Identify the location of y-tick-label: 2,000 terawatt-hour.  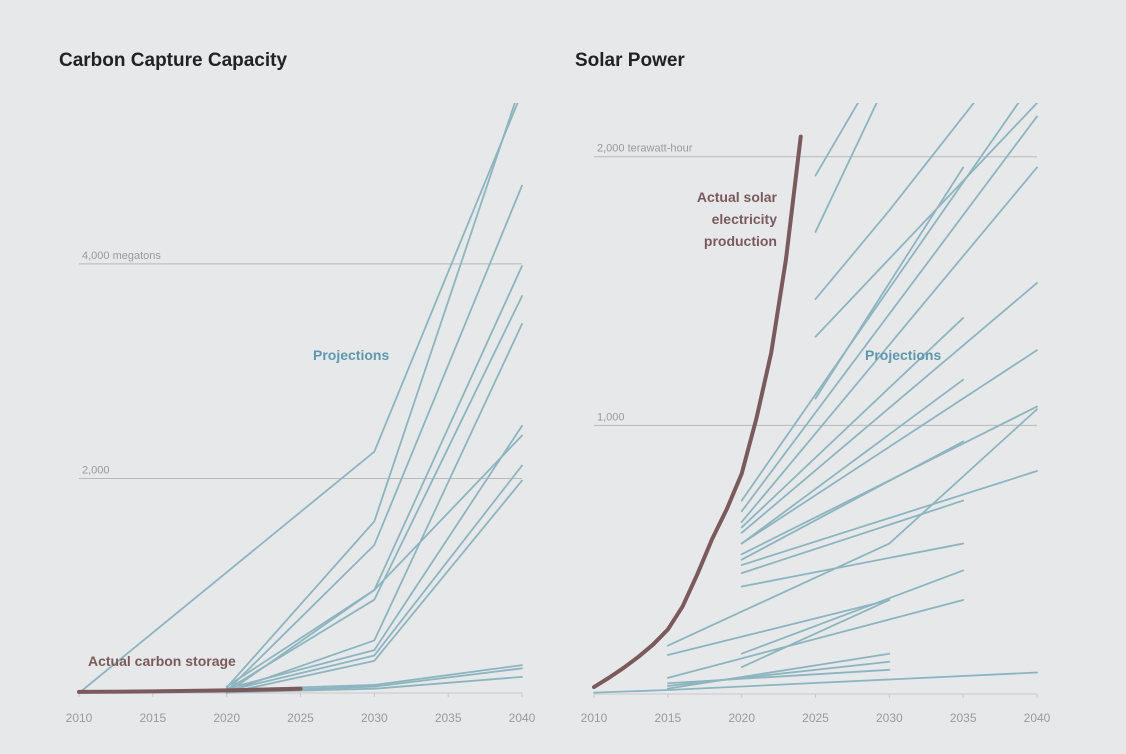
(645, 149).